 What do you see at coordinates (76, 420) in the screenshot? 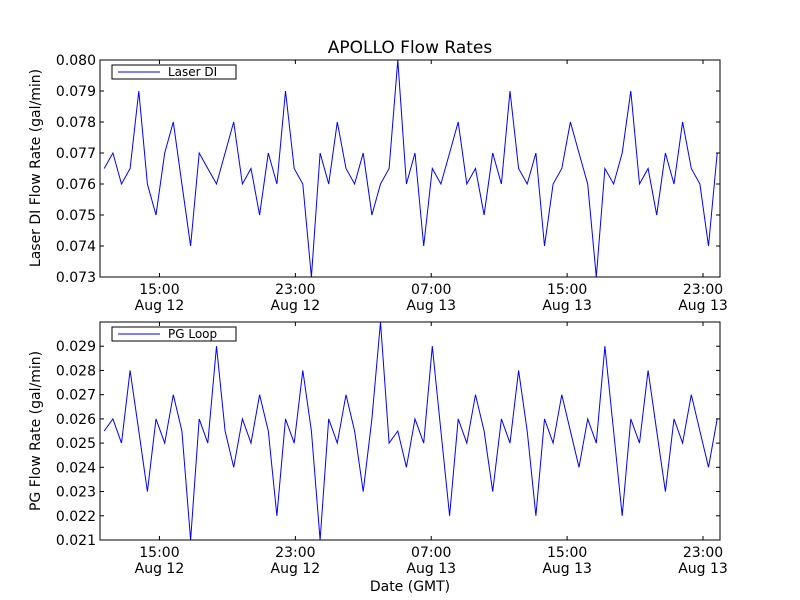
I see `pg-y-tick-label: 0.026` at bounding box center [76, 420].